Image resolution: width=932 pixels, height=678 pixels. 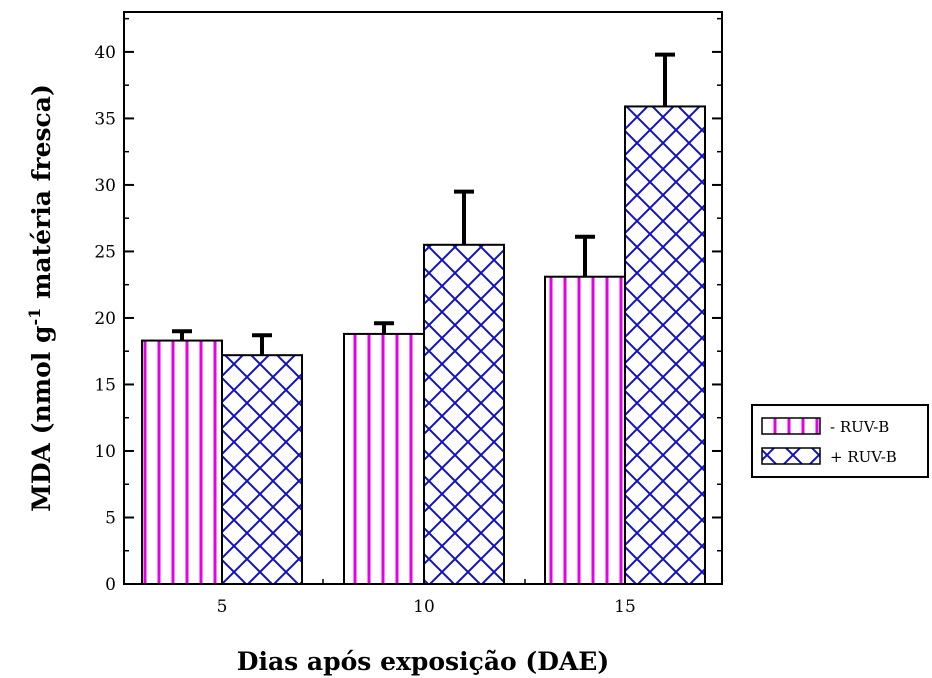 I want to click on y-tick-label: 30, so click(x=105, y=186).